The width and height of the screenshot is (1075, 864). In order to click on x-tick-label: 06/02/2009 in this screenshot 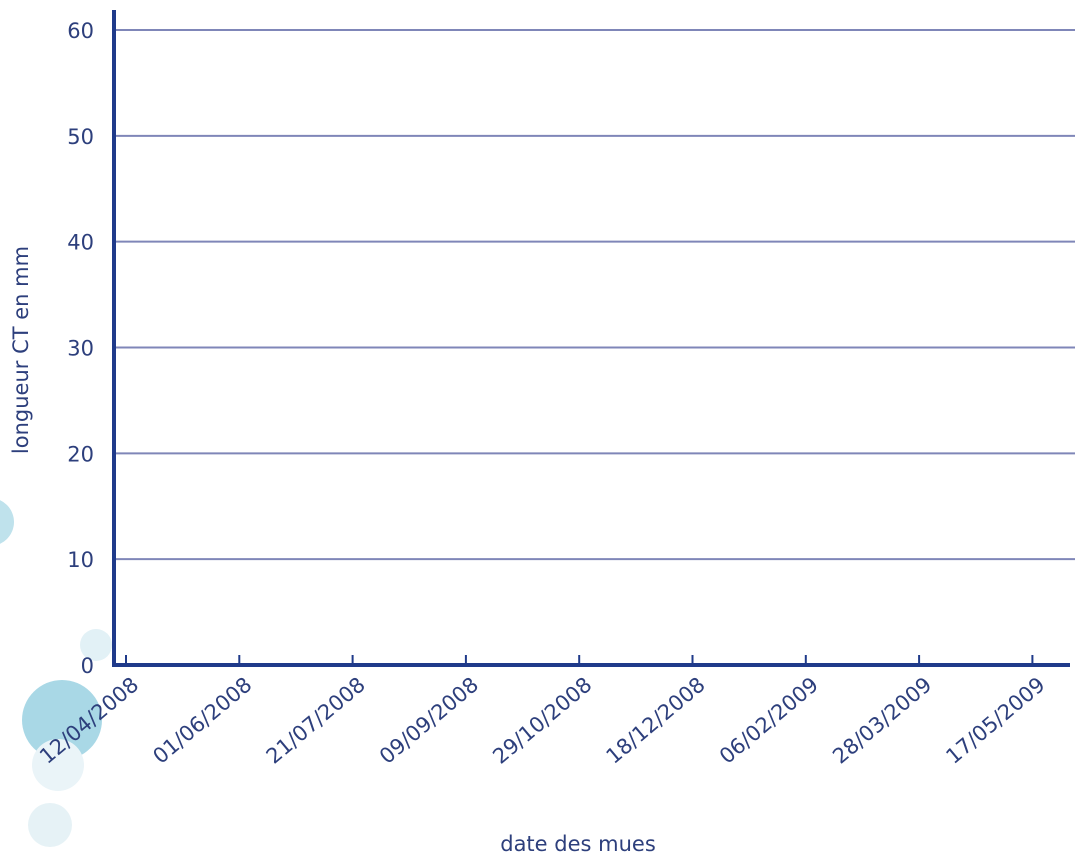, I will do `click(769, 720)`.